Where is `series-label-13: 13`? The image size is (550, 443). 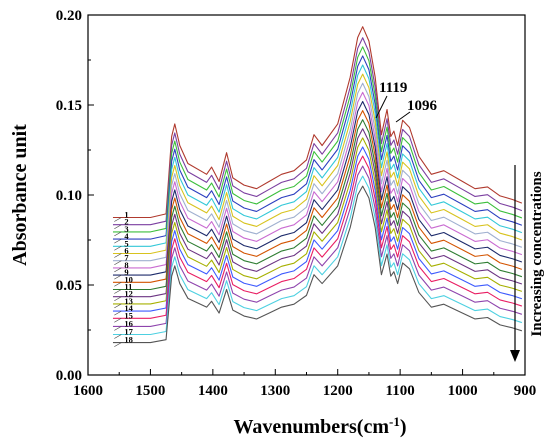
series-label-13: 13 is located at coordinates (128, 301).